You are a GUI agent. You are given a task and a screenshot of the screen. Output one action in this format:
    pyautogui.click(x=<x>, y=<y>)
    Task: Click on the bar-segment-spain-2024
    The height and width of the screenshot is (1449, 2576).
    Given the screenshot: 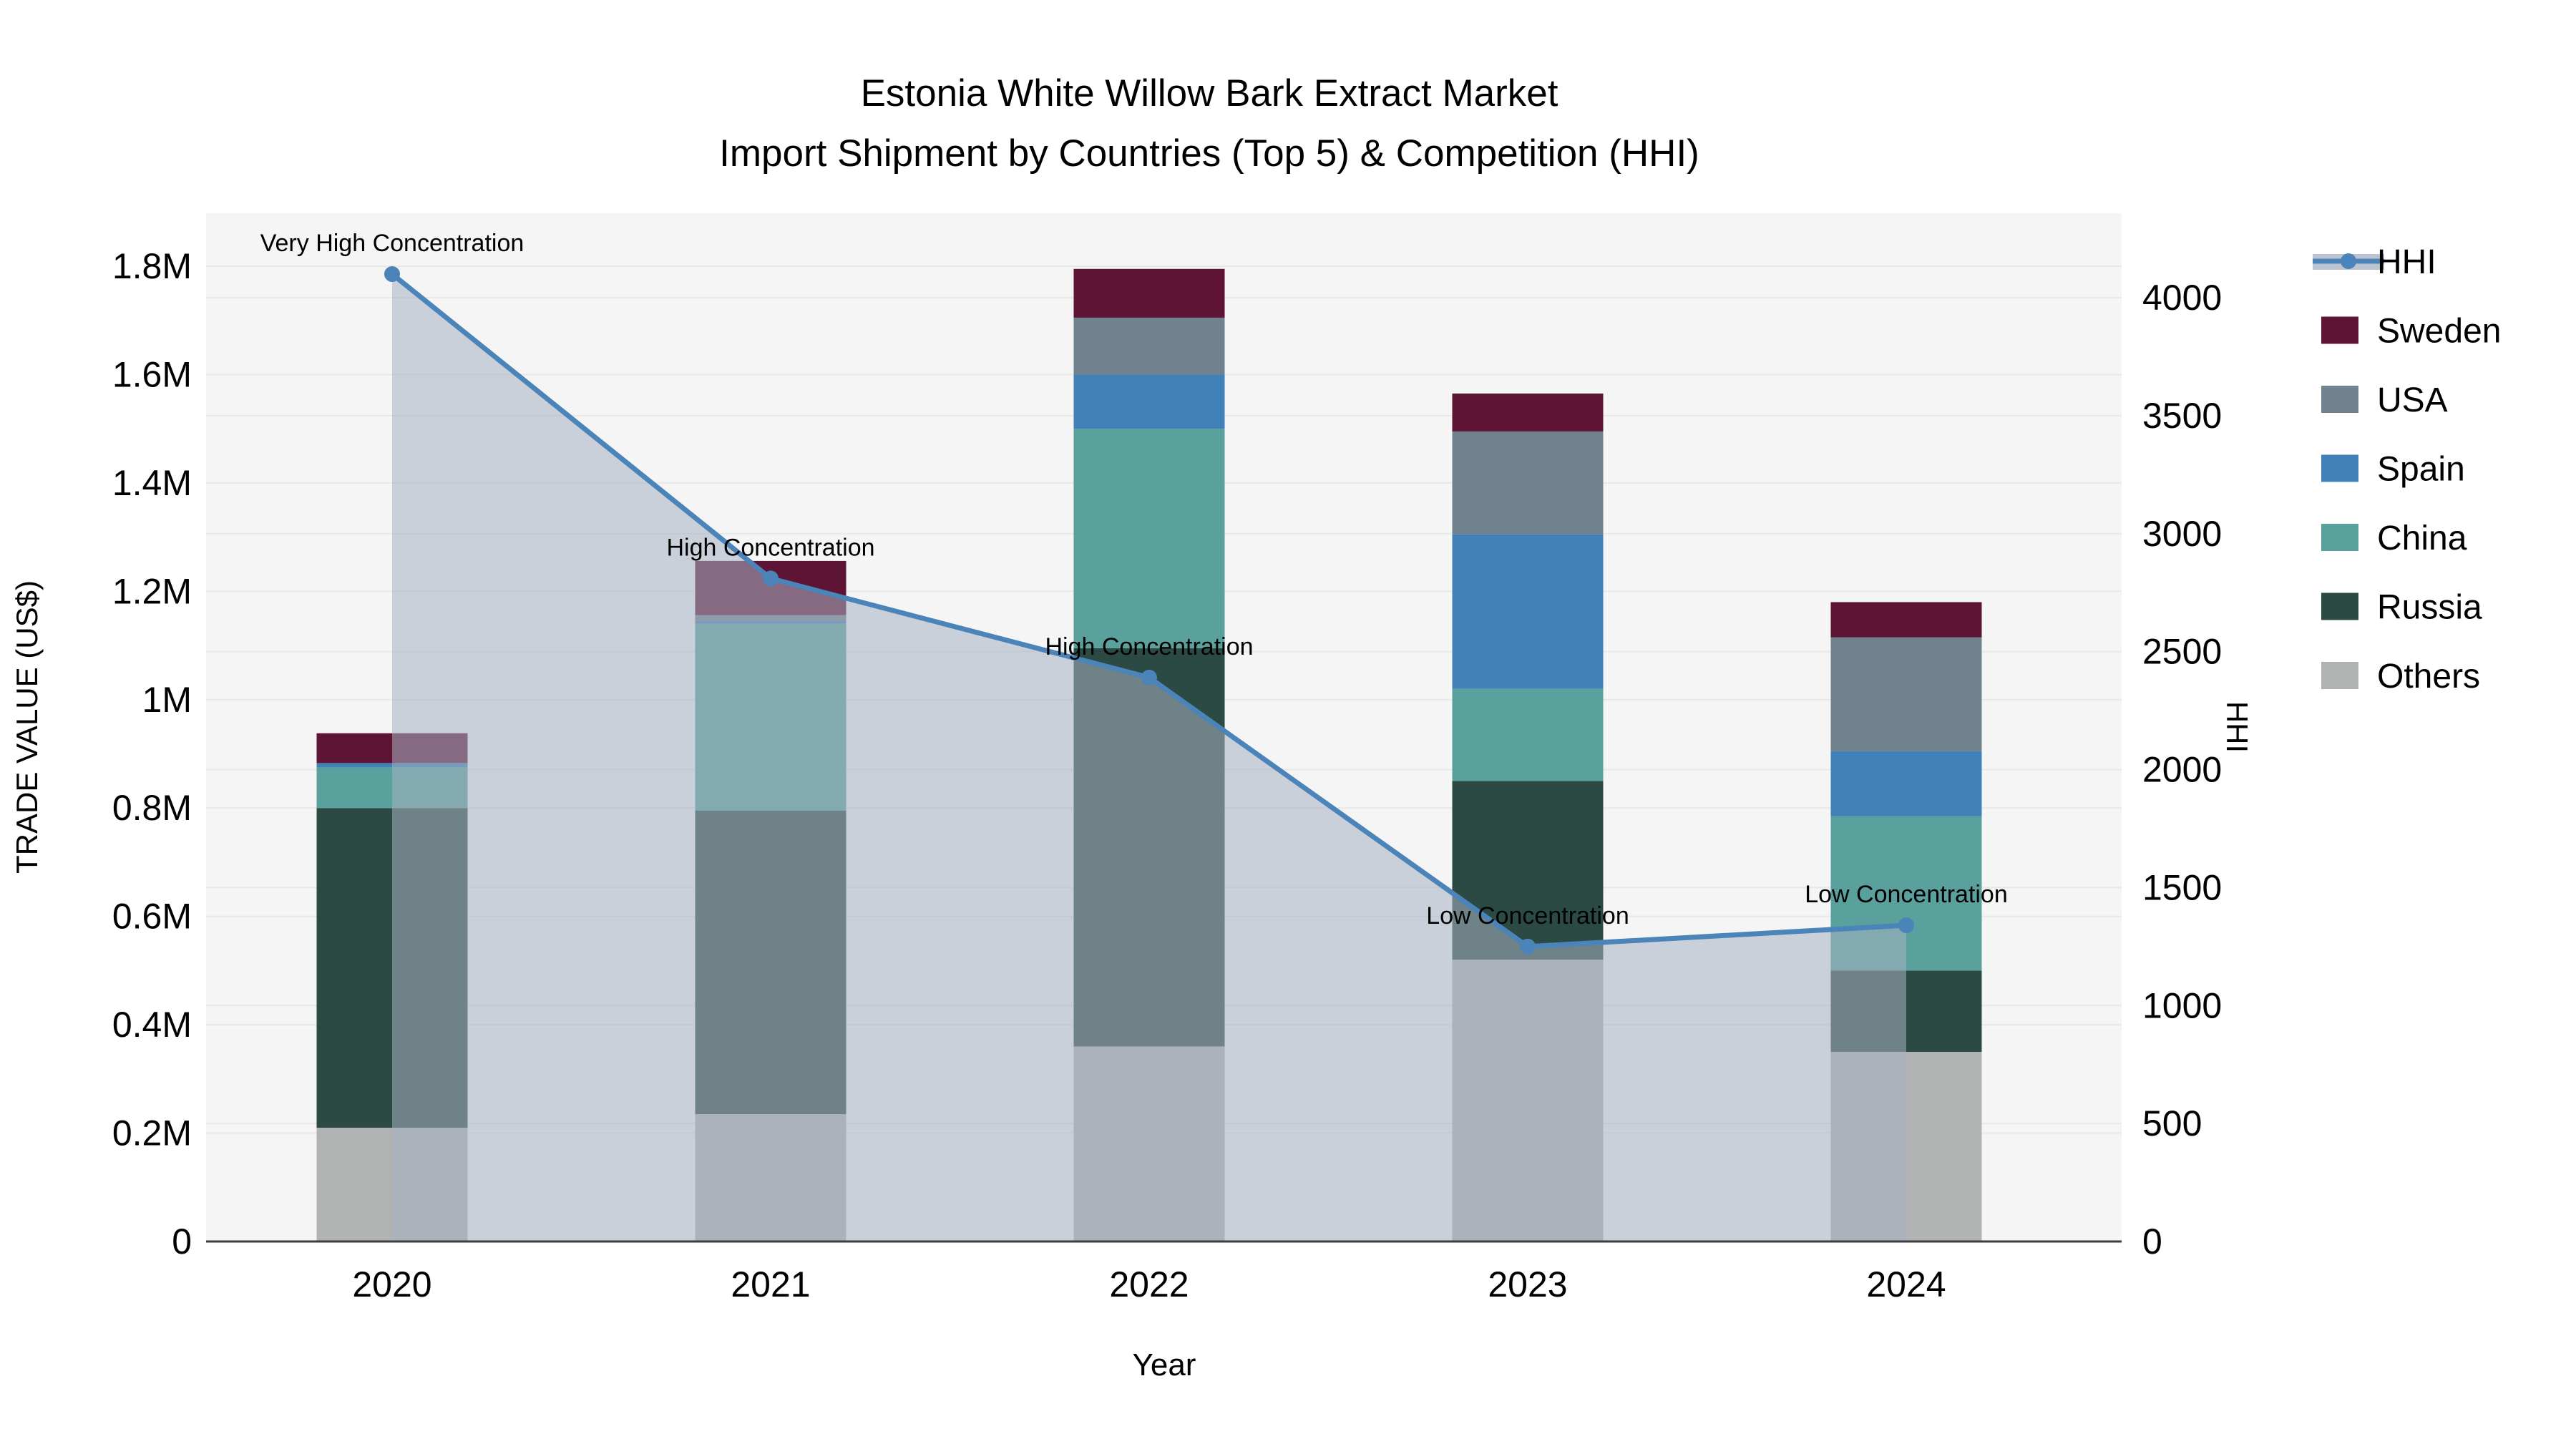 What is the action you would take?
    pyautogui.click(x=1906, y=783)
    